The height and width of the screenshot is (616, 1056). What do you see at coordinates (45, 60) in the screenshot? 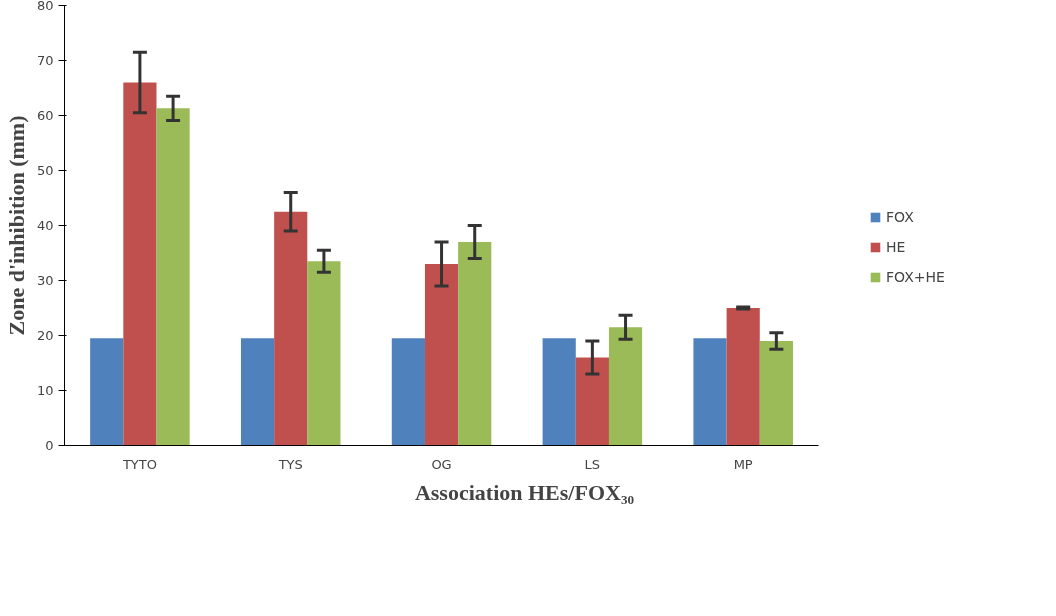
I see `y-tick-label: 70` at bounding box center [45, 60].